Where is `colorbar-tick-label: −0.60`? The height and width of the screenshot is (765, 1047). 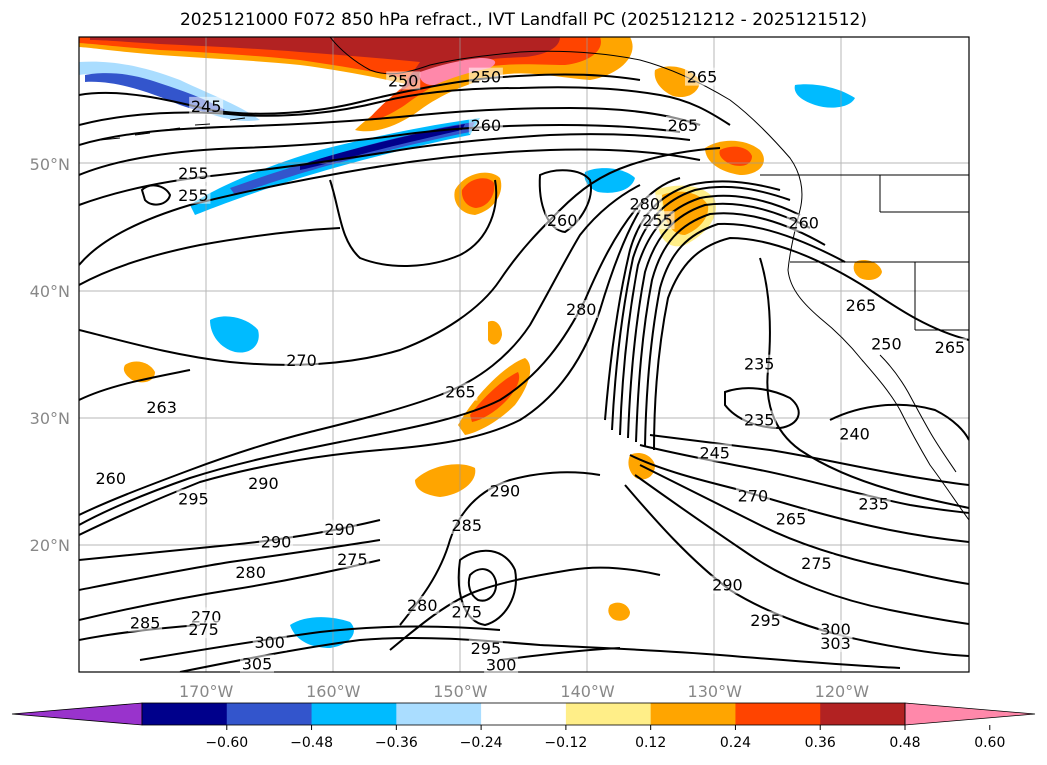
colorbar-tick-label: −0.60 is located at coordinates (226, 743).